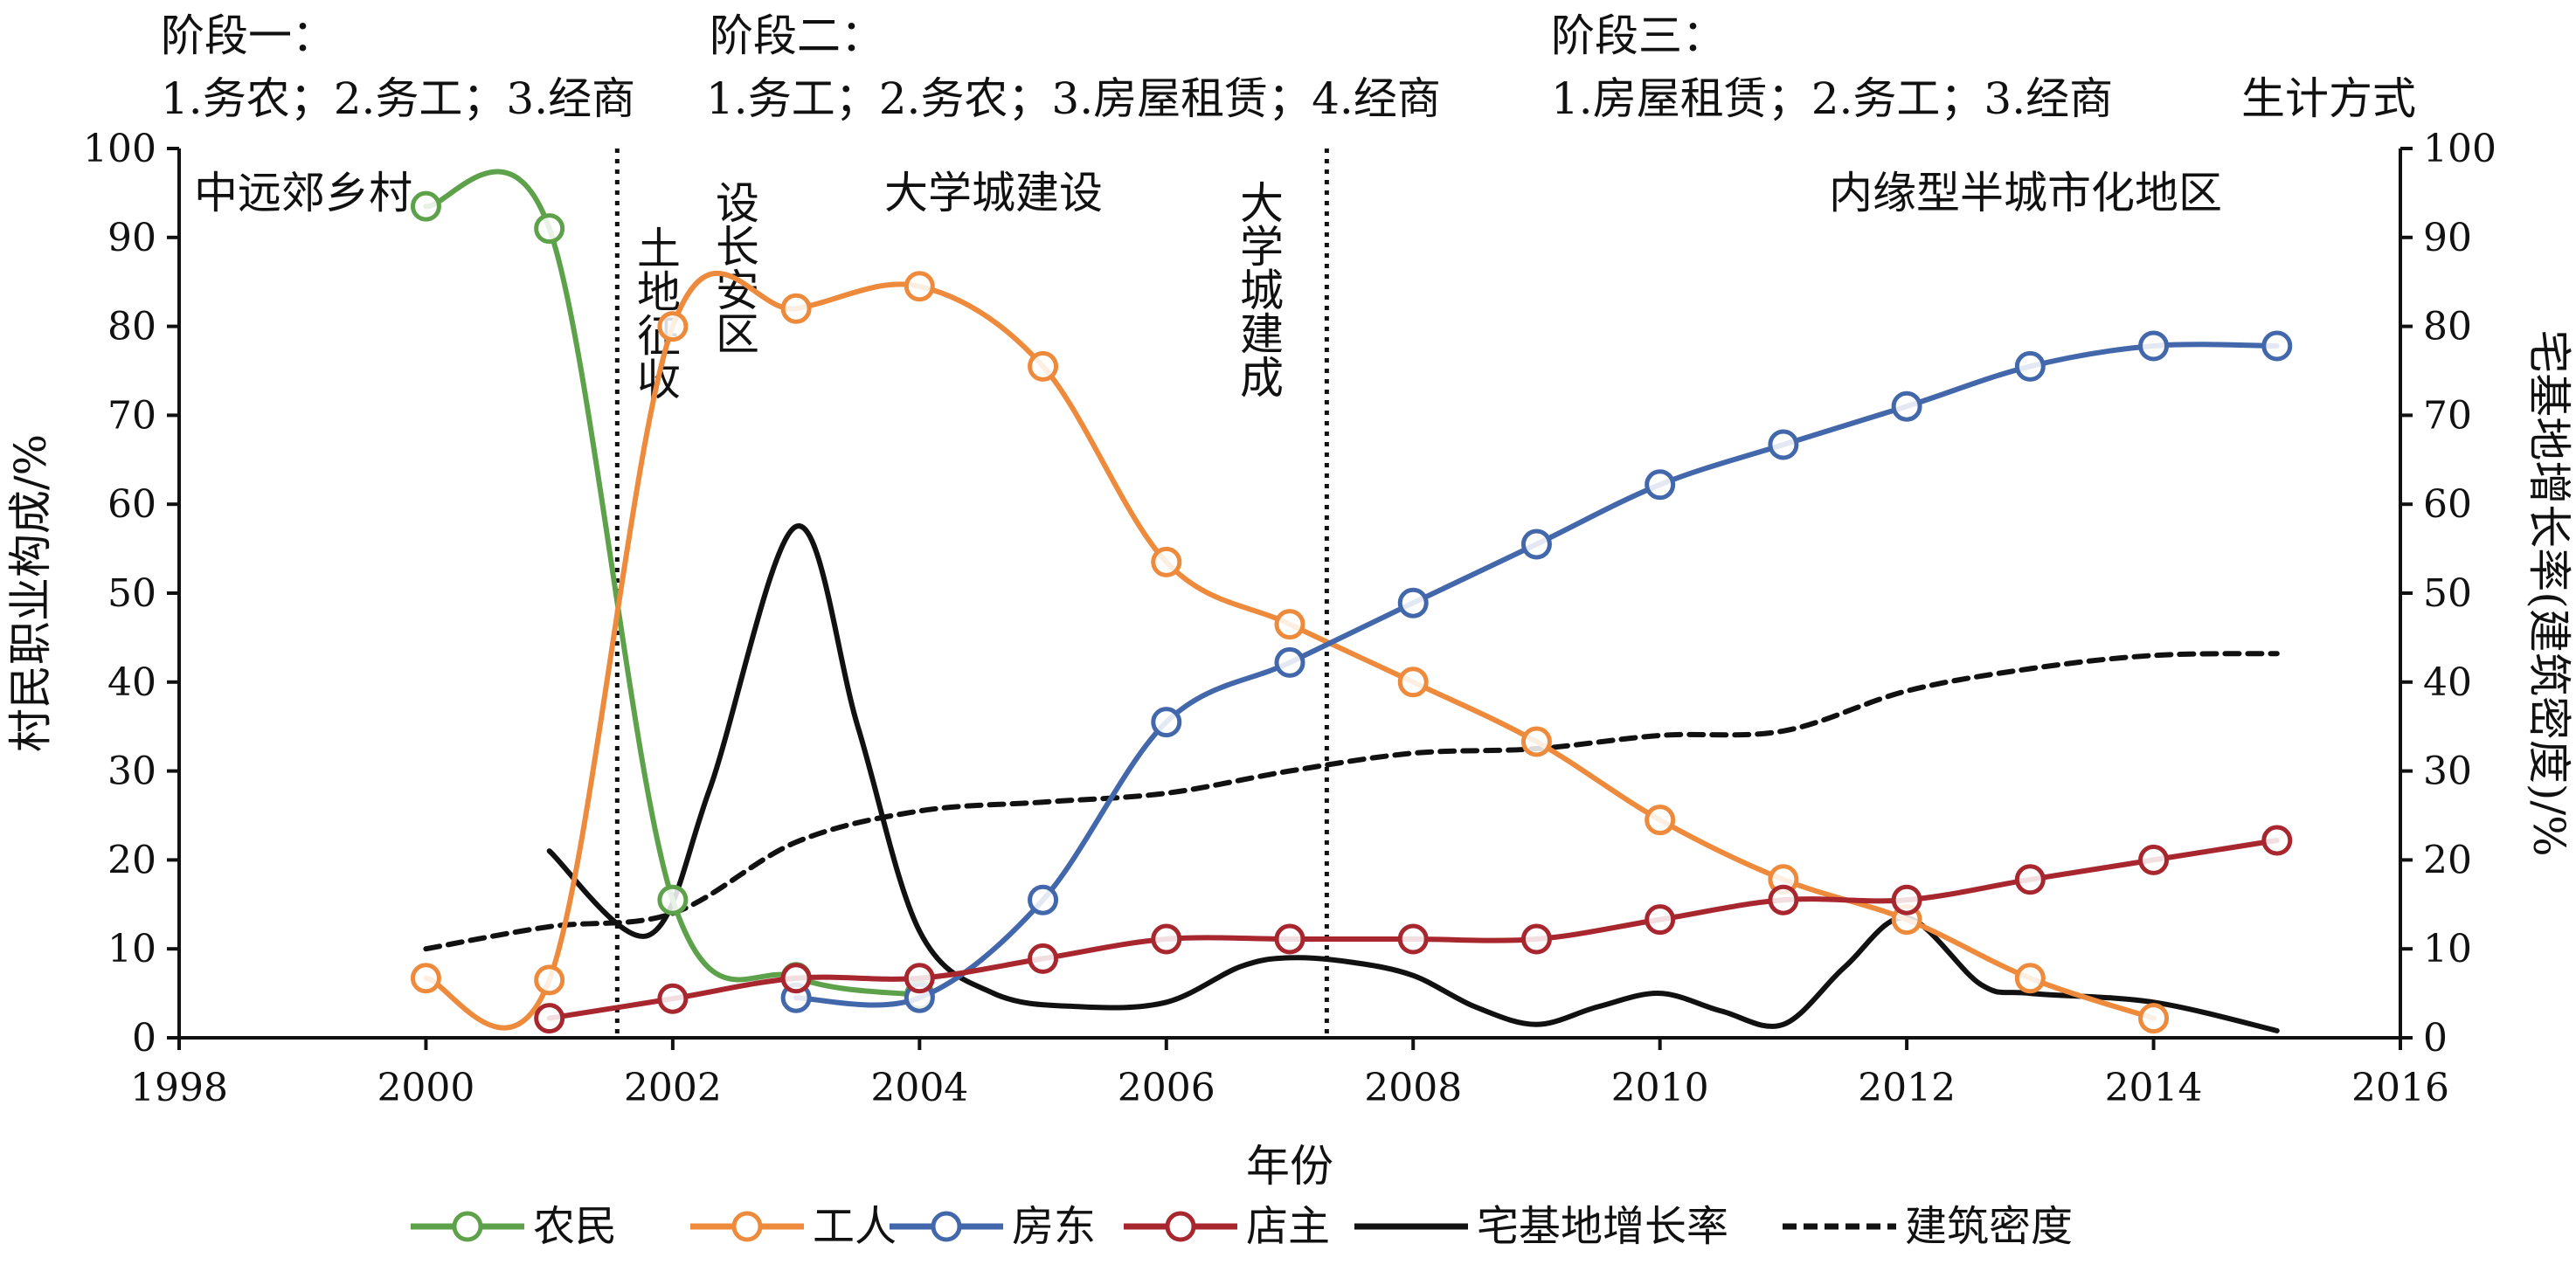  Describe the element at coordinates (2549, 592) in the screenshot. I see `y2-axis-title: 宅基地增长率(建筑密度)/%` at that location.